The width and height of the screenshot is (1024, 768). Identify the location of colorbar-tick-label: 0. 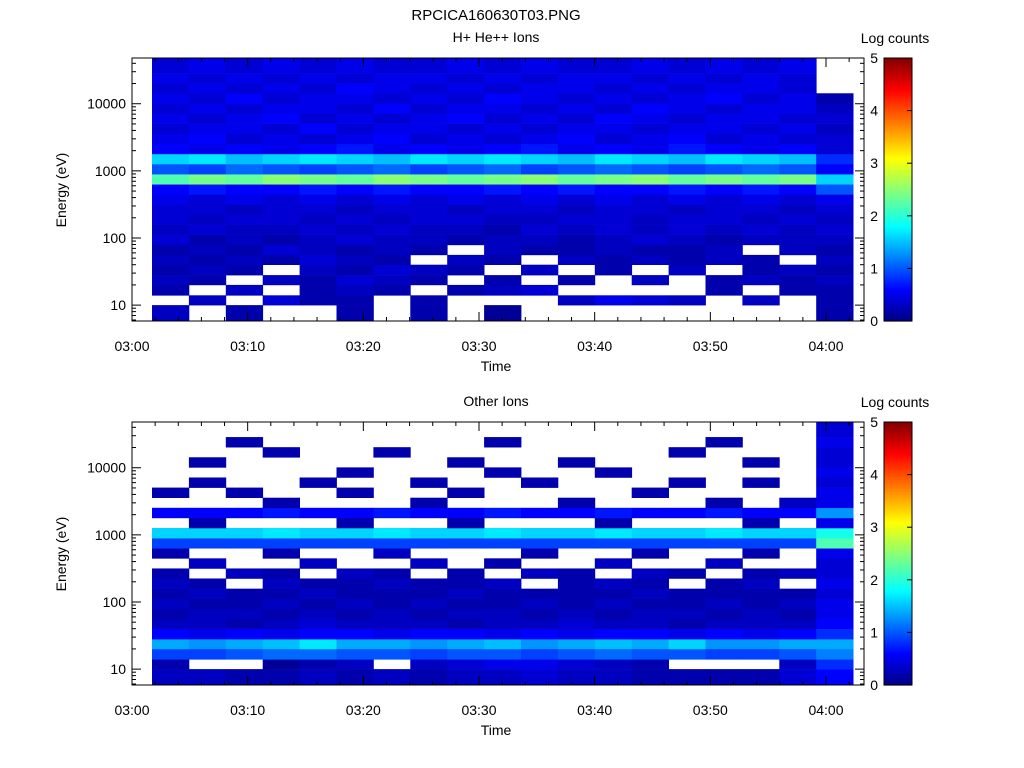
(874, 321).